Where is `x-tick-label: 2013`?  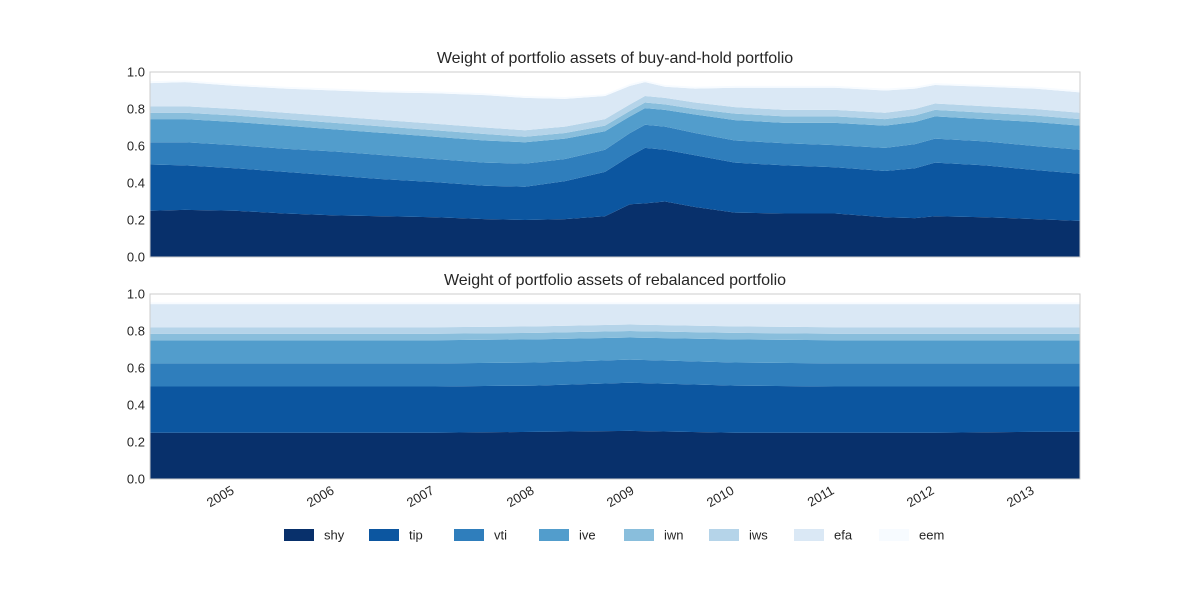
x-tick-label: 2013 is located at coordinates (1020, 496).